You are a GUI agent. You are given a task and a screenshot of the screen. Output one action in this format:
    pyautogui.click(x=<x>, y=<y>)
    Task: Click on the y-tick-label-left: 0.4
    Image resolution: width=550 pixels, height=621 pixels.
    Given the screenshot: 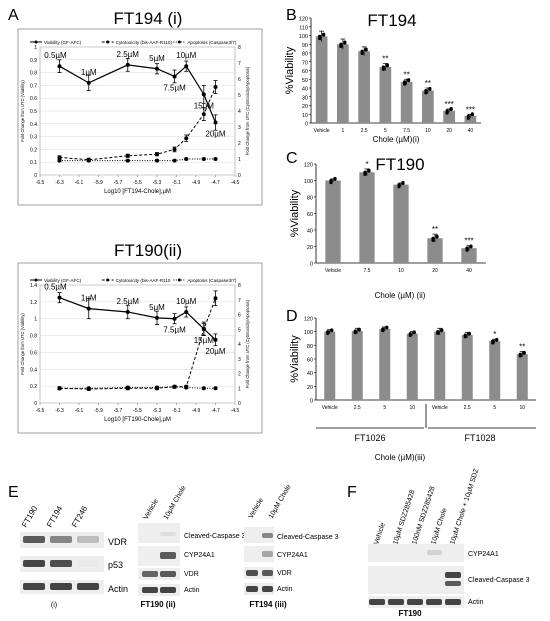 What is the action you would take?
    pyautogui.click(x=33, y=125)
    